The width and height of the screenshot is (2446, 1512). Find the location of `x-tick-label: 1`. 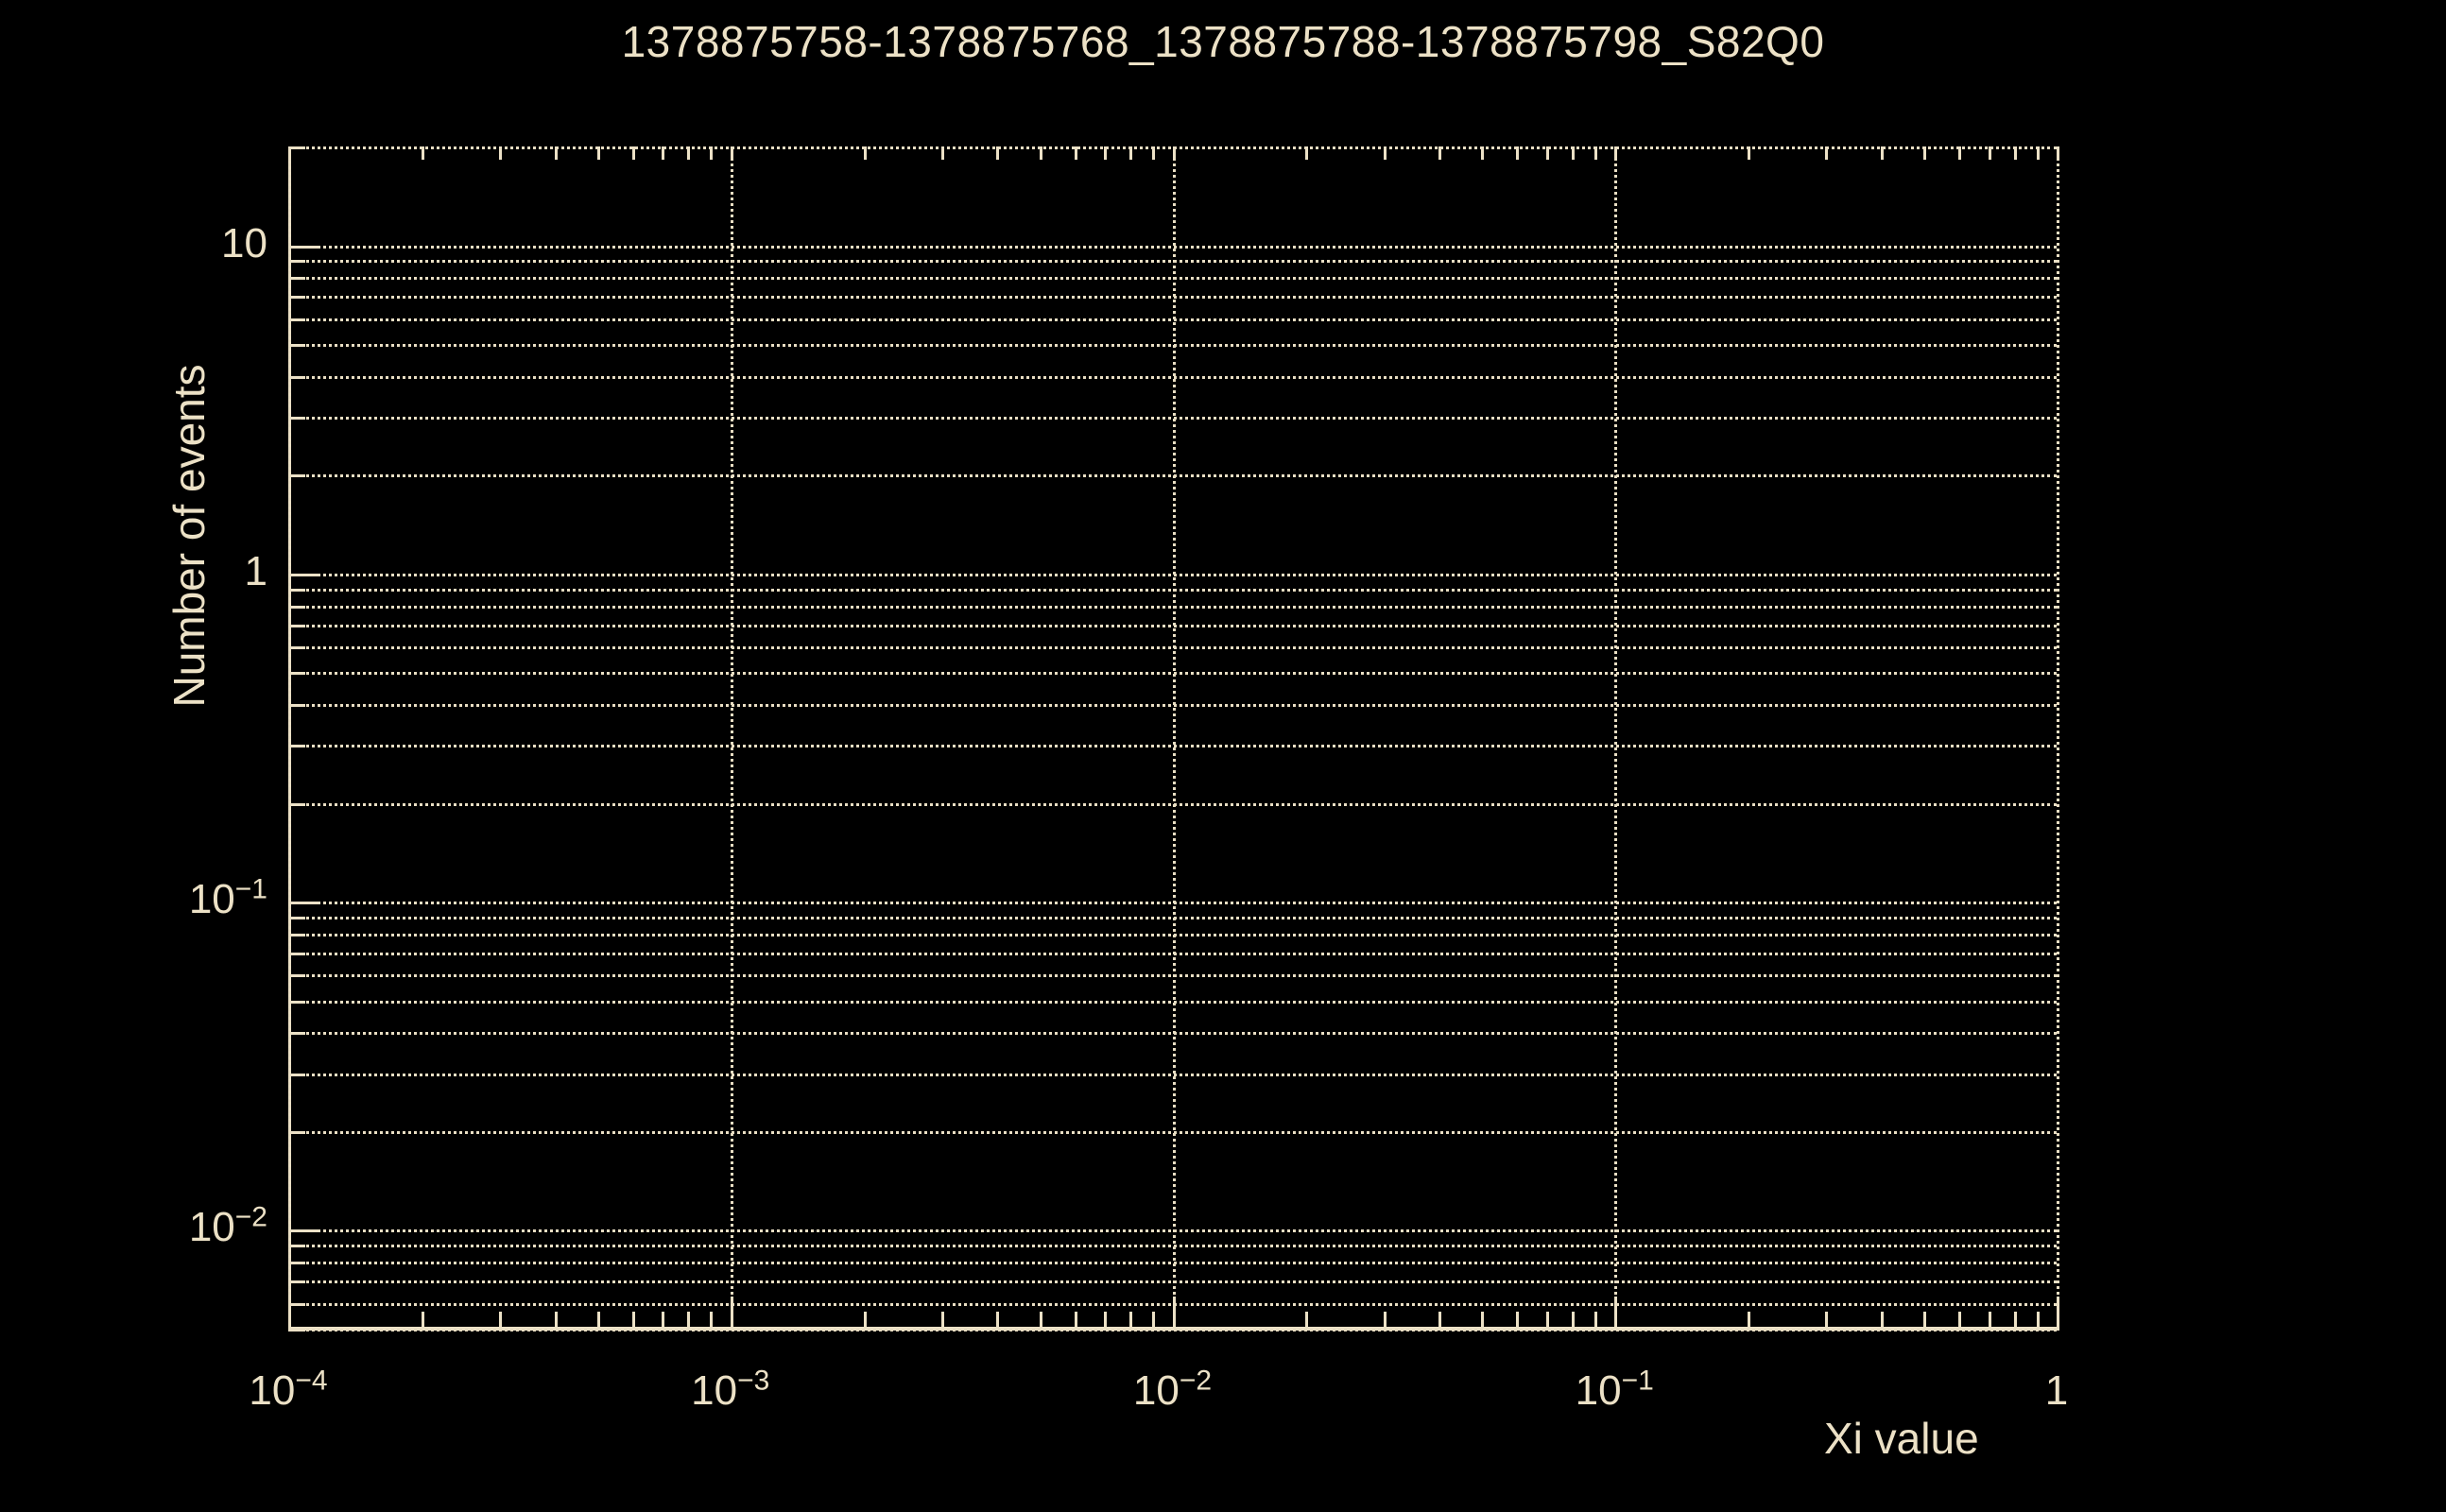

x-tick-label: 1 is located at coordinates (2056, 1390).